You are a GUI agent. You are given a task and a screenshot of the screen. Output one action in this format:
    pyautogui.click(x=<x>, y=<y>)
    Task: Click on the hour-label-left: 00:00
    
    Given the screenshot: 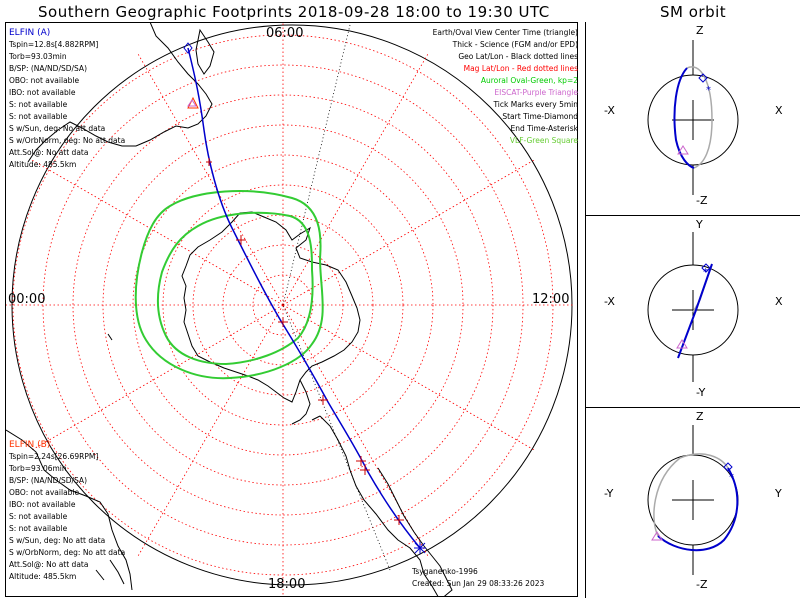 What is the action you would take?
    pyautogui.click(x=27, y=299)
    